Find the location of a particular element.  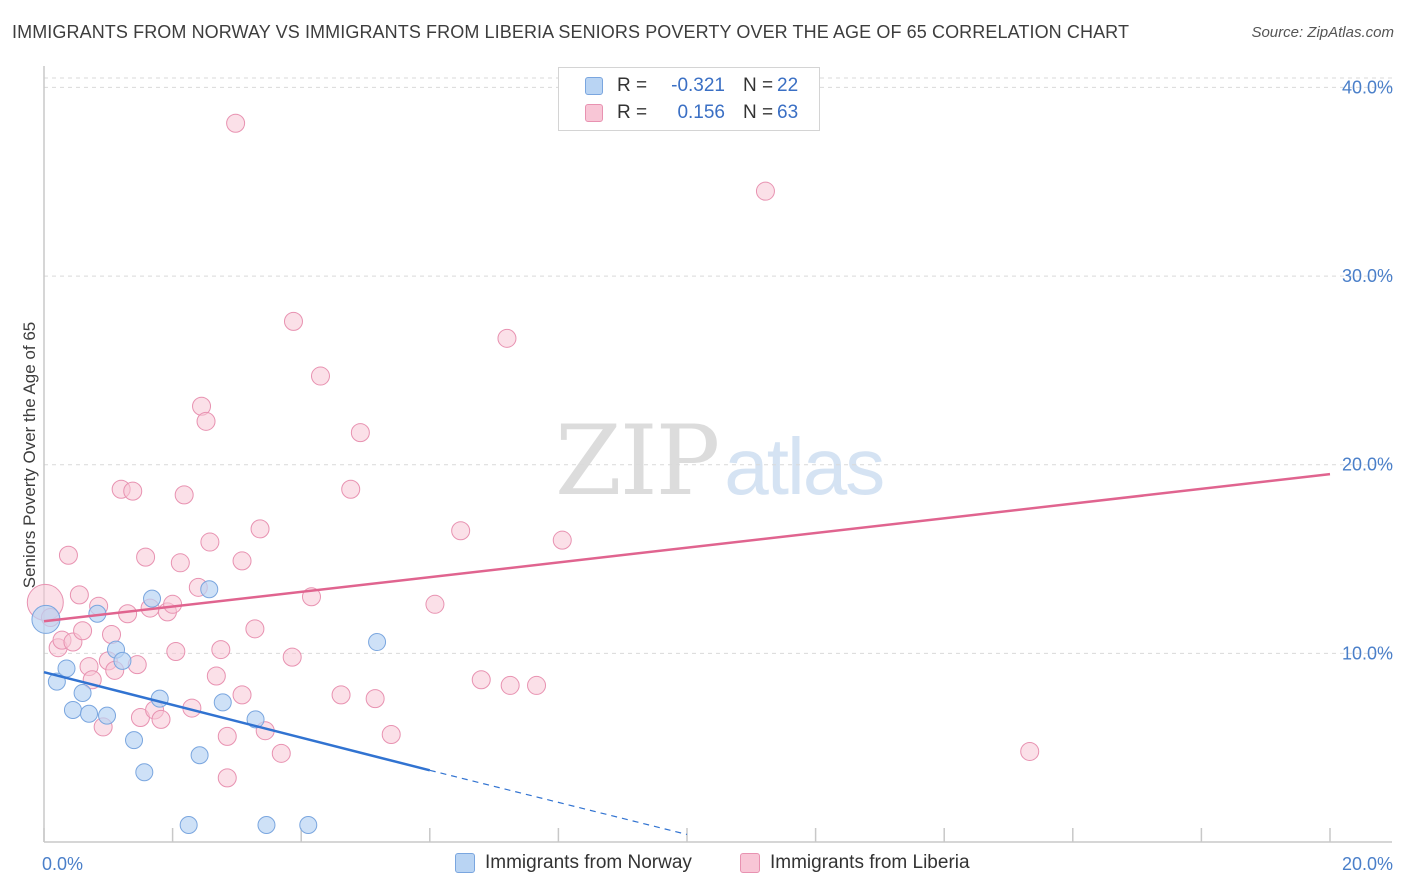

legend-r-value-norway: -0.321 is located at coordinates (698, 85).